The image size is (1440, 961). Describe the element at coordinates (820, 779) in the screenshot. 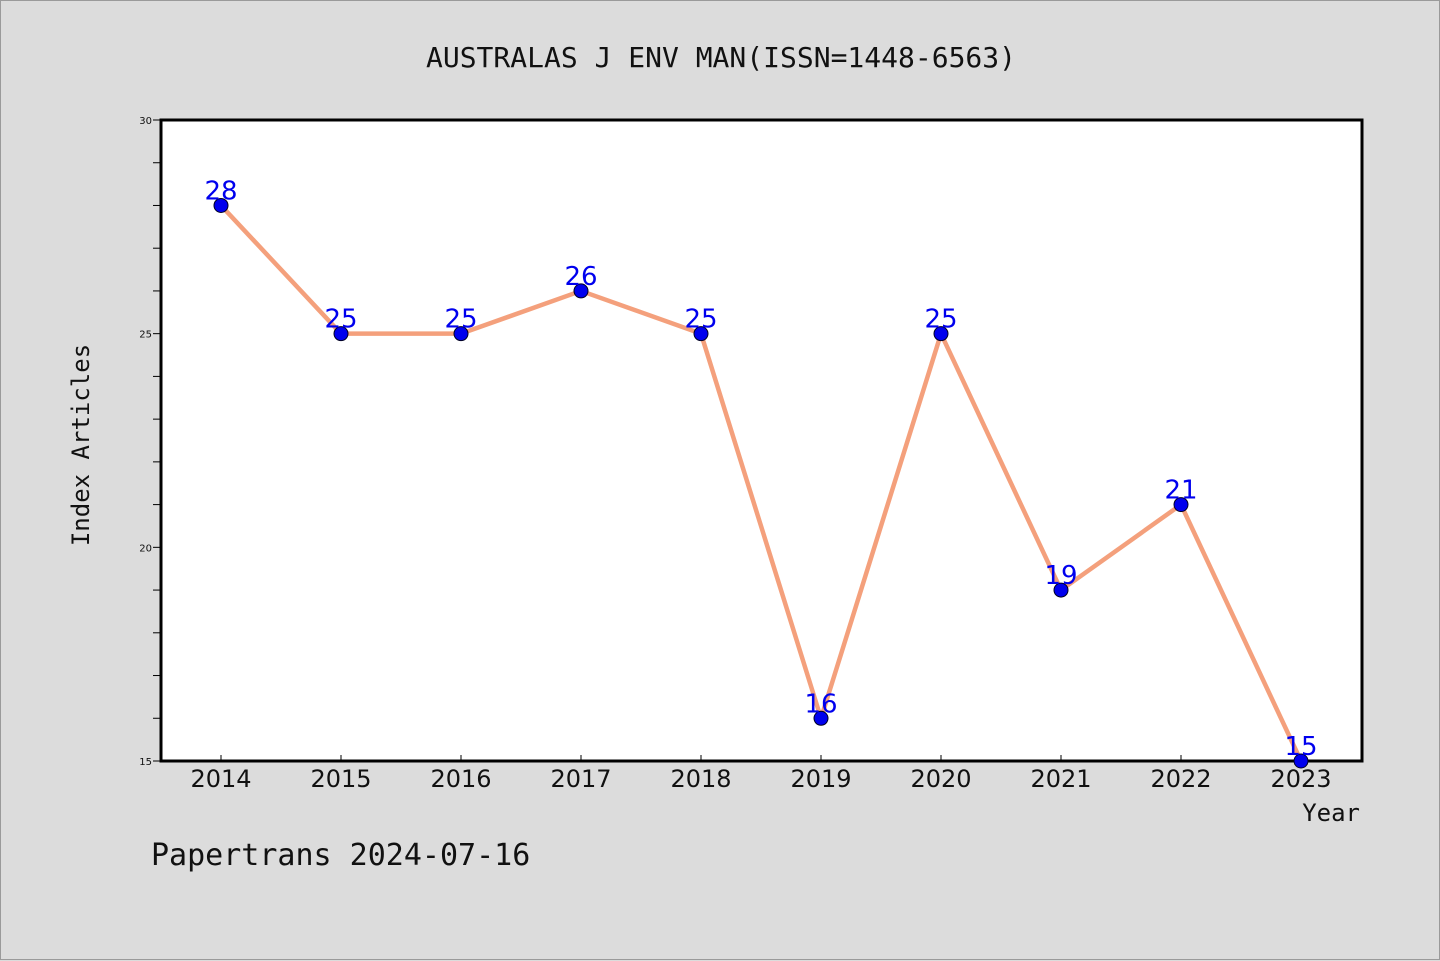

I see `x-tick-label: 2019` at that location.